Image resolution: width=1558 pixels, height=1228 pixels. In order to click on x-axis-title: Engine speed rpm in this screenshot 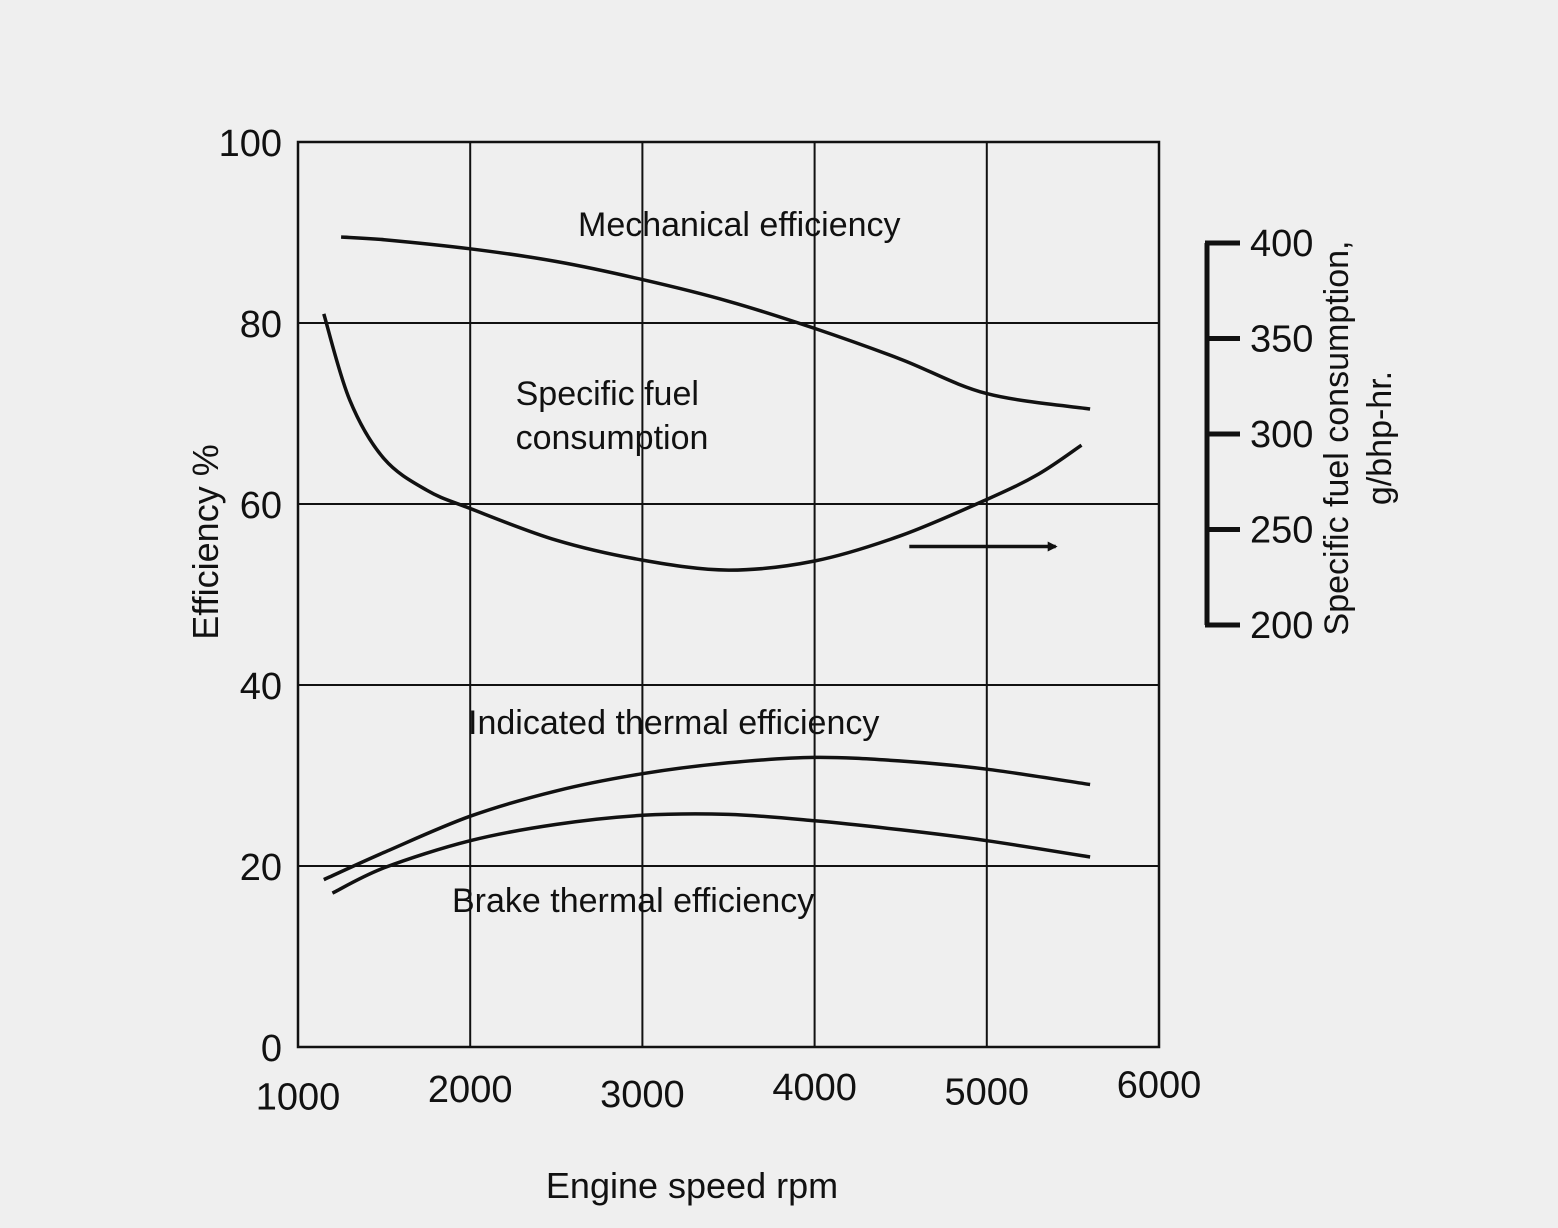, I will do `click(692, 1185)`.